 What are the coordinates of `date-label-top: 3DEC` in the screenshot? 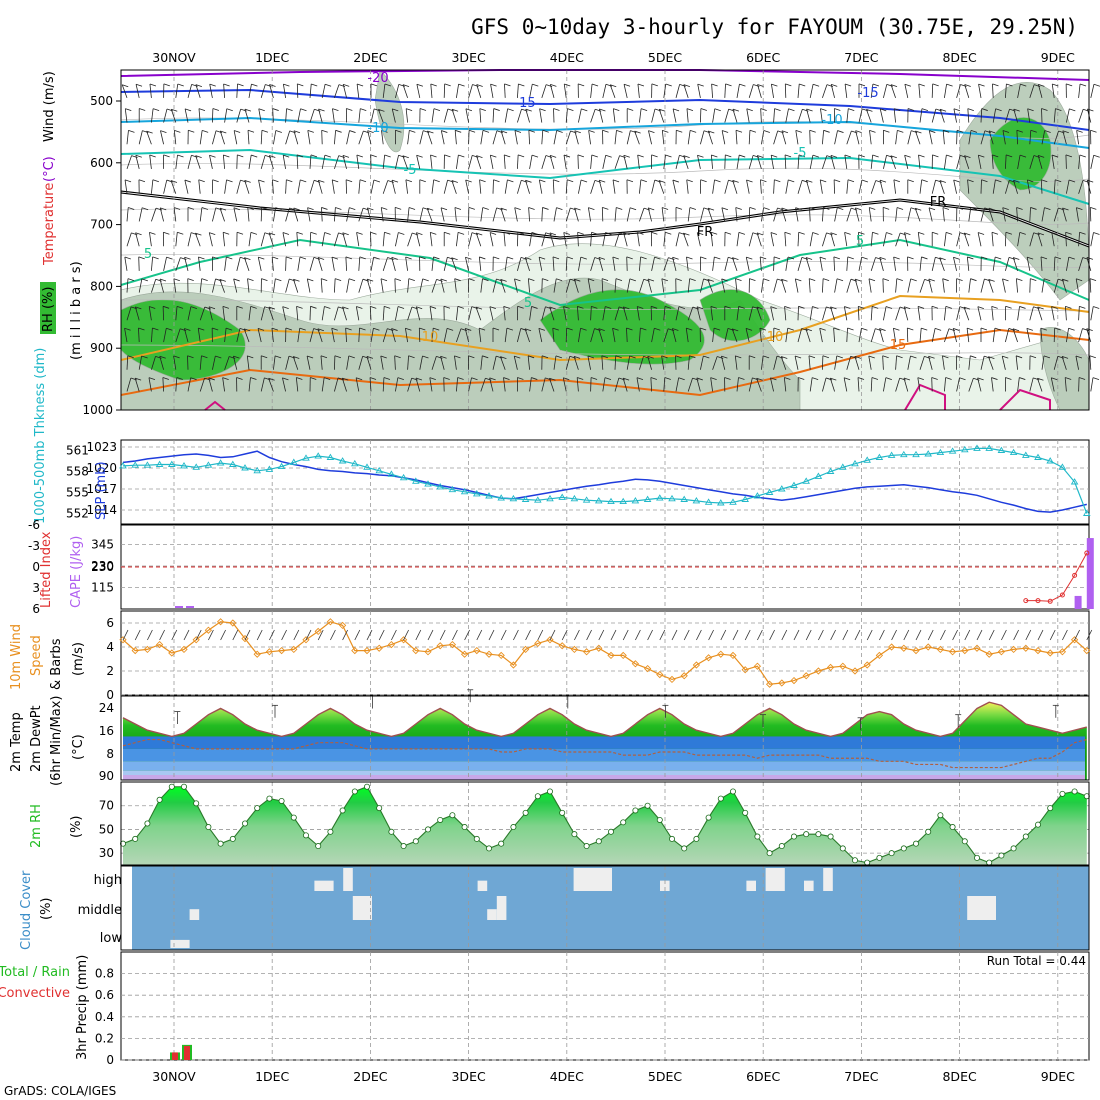 It's located at (468, 57).